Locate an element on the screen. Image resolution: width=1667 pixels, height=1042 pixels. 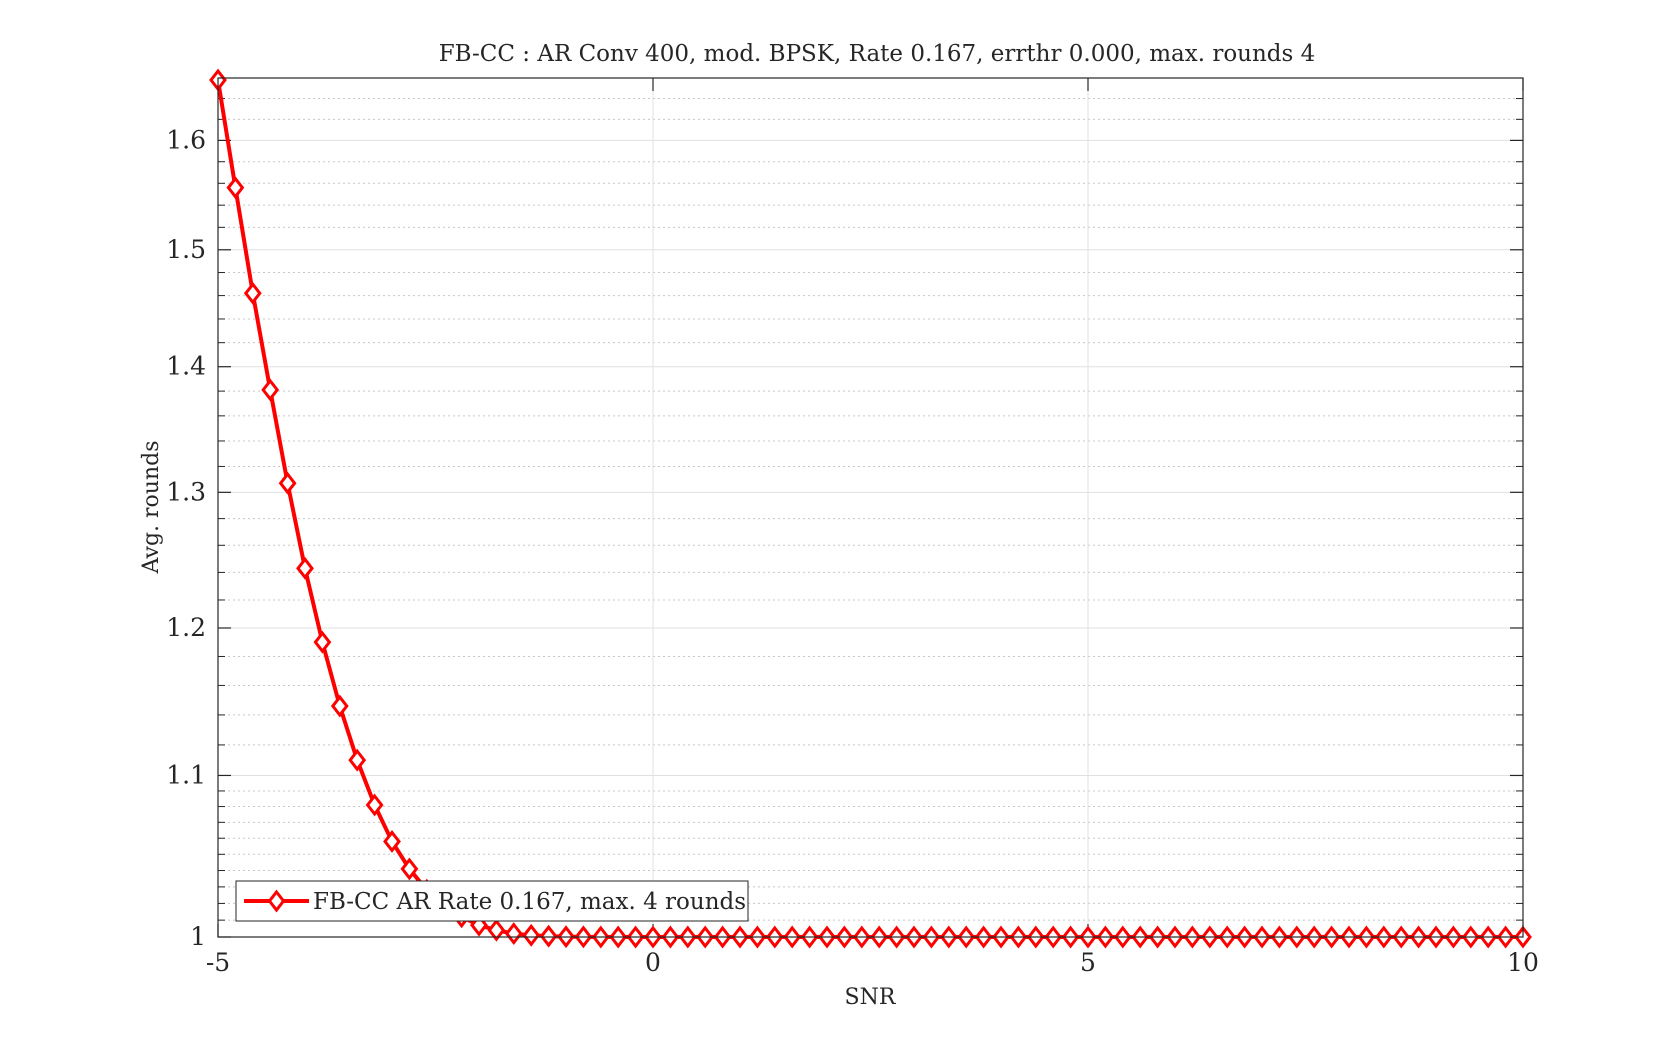
y-tick-label: 1 is located at coordinates (198, 936).